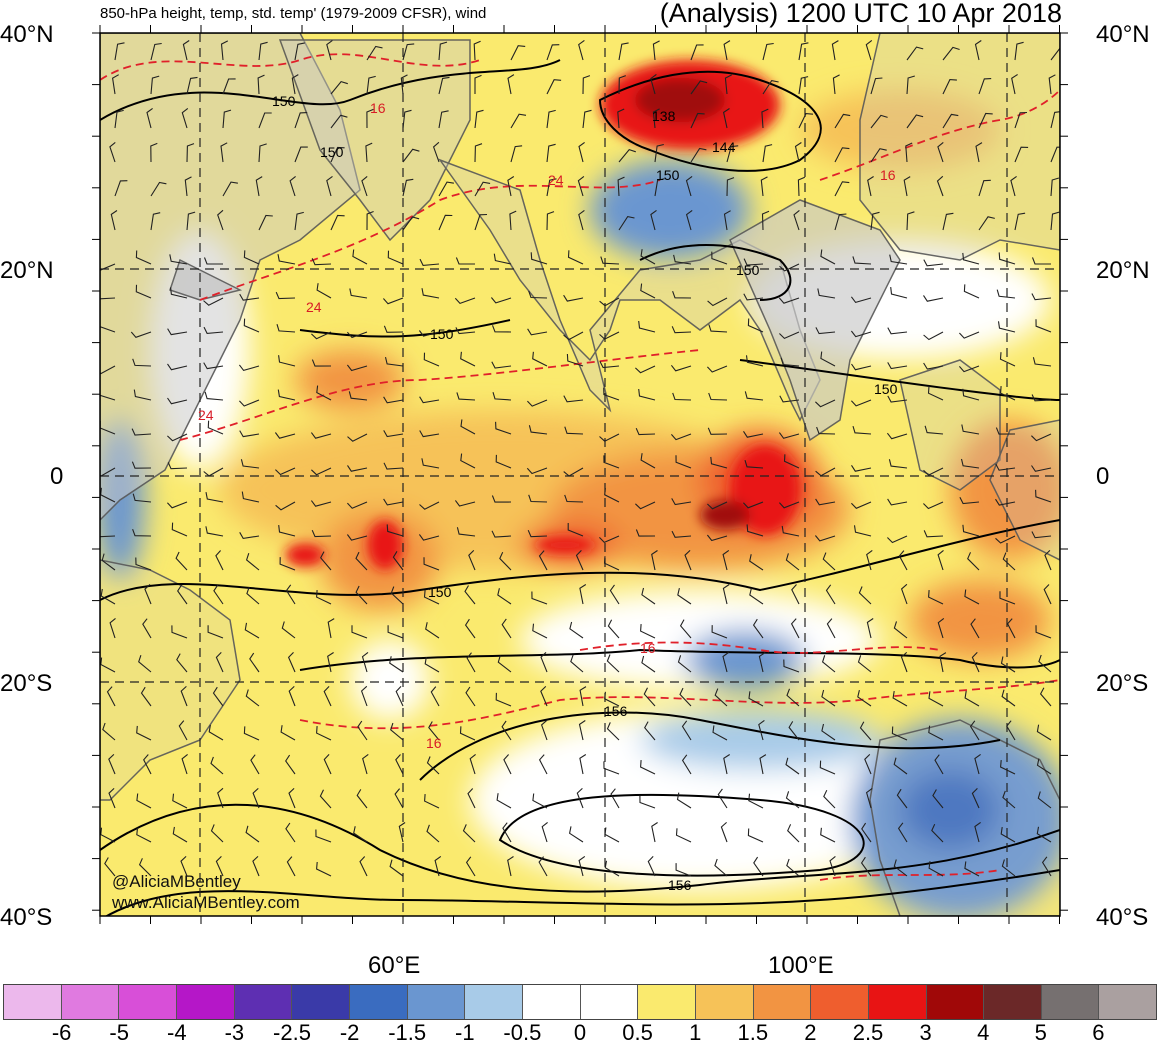  Describe the element at coordinates (394, 965) in the screenshot. I see `lon-label-60e: 60°E` at that location.